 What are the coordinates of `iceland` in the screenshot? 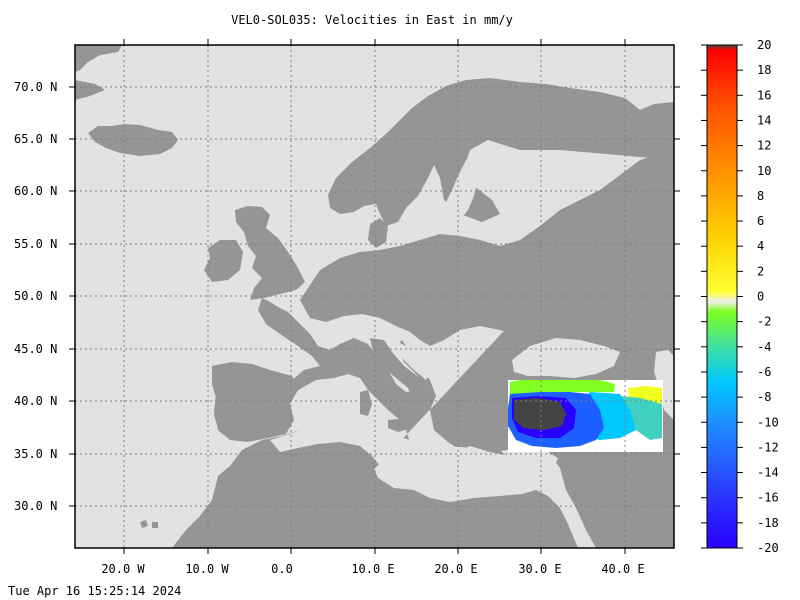 It's located at (133, 140).